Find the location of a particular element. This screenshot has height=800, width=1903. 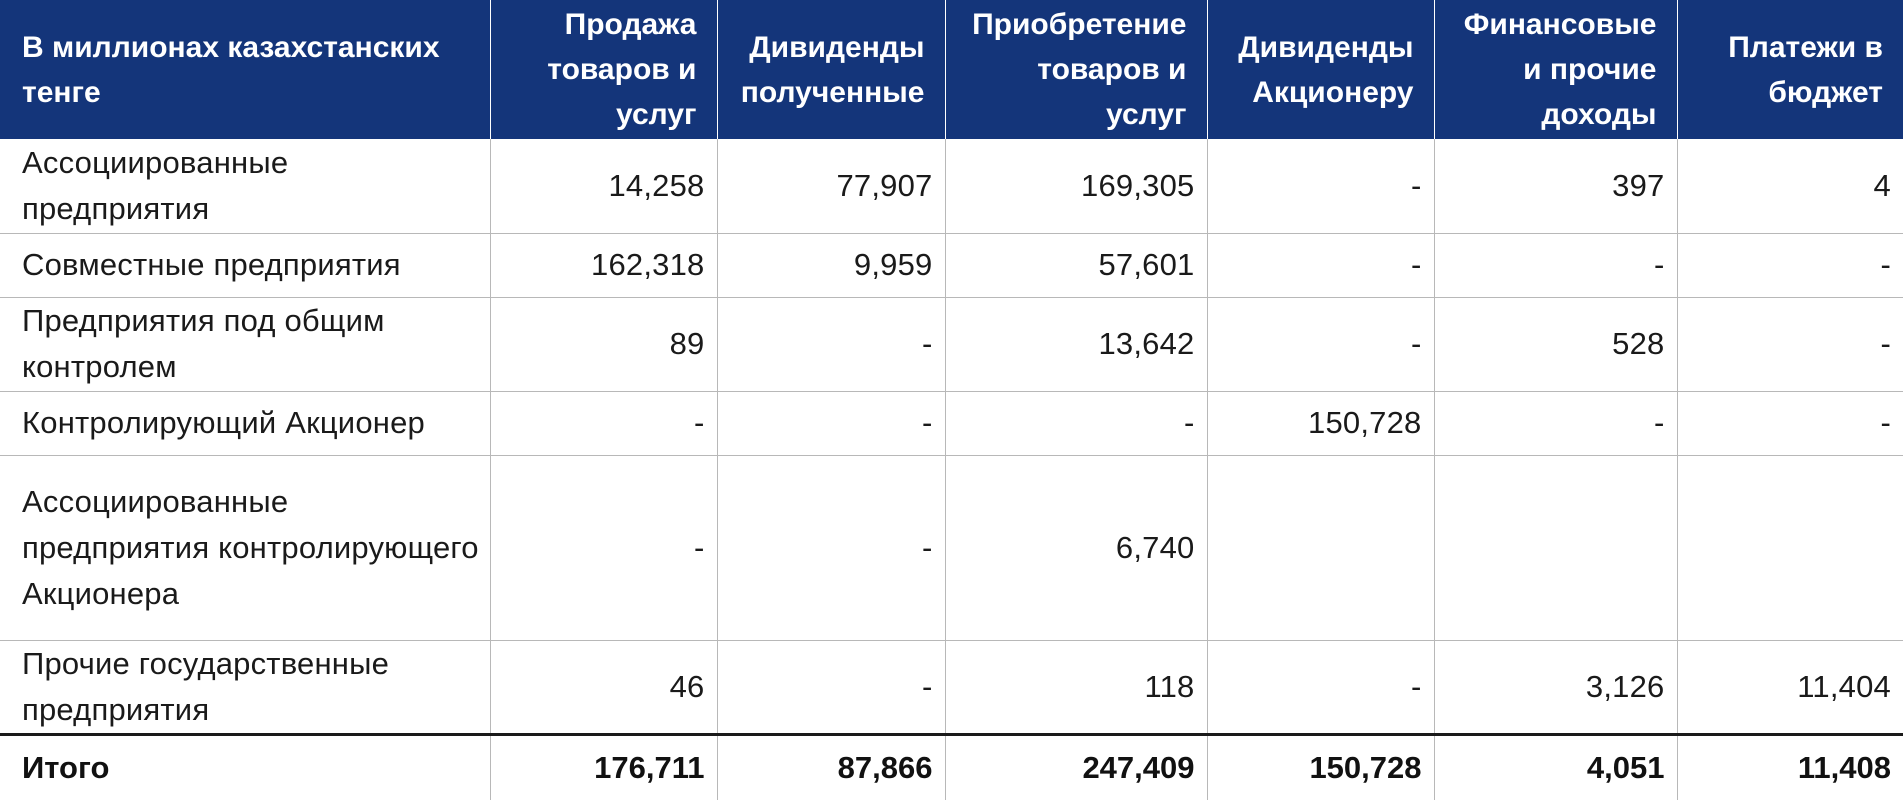

table-cell: 57,601 is located at coordinates (1076, 265).